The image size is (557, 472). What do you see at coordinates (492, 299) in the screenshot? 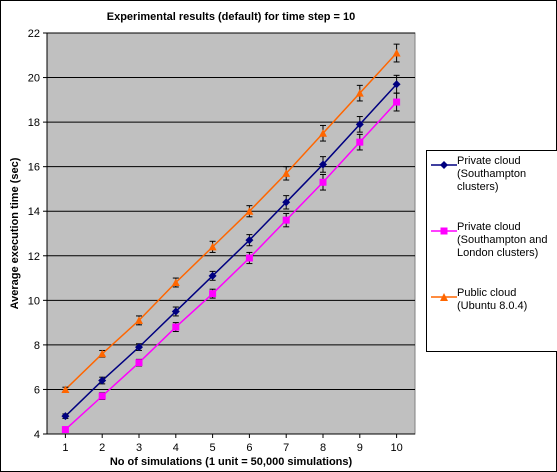
I see `legend-label-public-cloud: Public cloud (Ubuntu 8.0.4)` at bounding box center [492, 299].